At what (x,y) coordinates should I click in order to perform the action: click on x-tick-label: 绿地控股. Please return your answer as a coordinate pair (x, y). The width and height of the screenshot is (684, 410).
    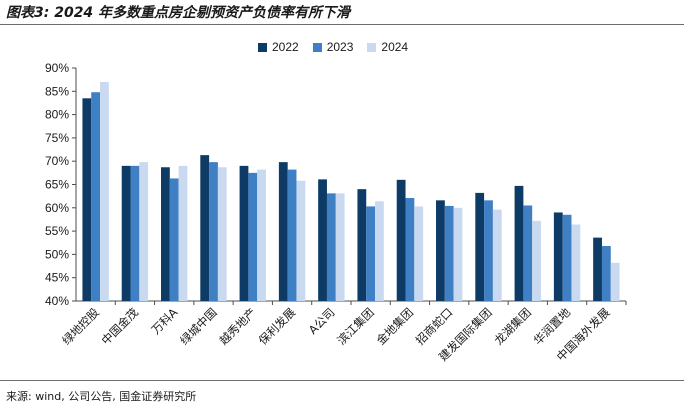
    Looking at the image, I should click on (80, 326).